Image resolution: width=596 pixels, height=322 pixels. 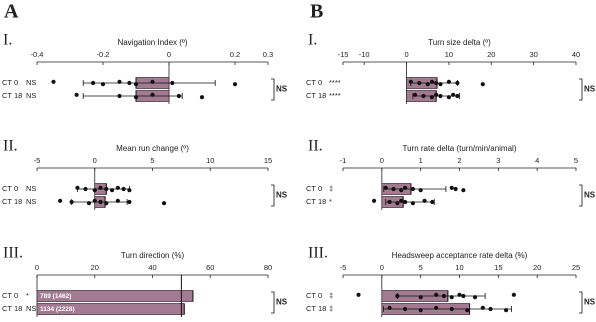 I want to click on significance-label: ‡, so click(x=331, y=295).